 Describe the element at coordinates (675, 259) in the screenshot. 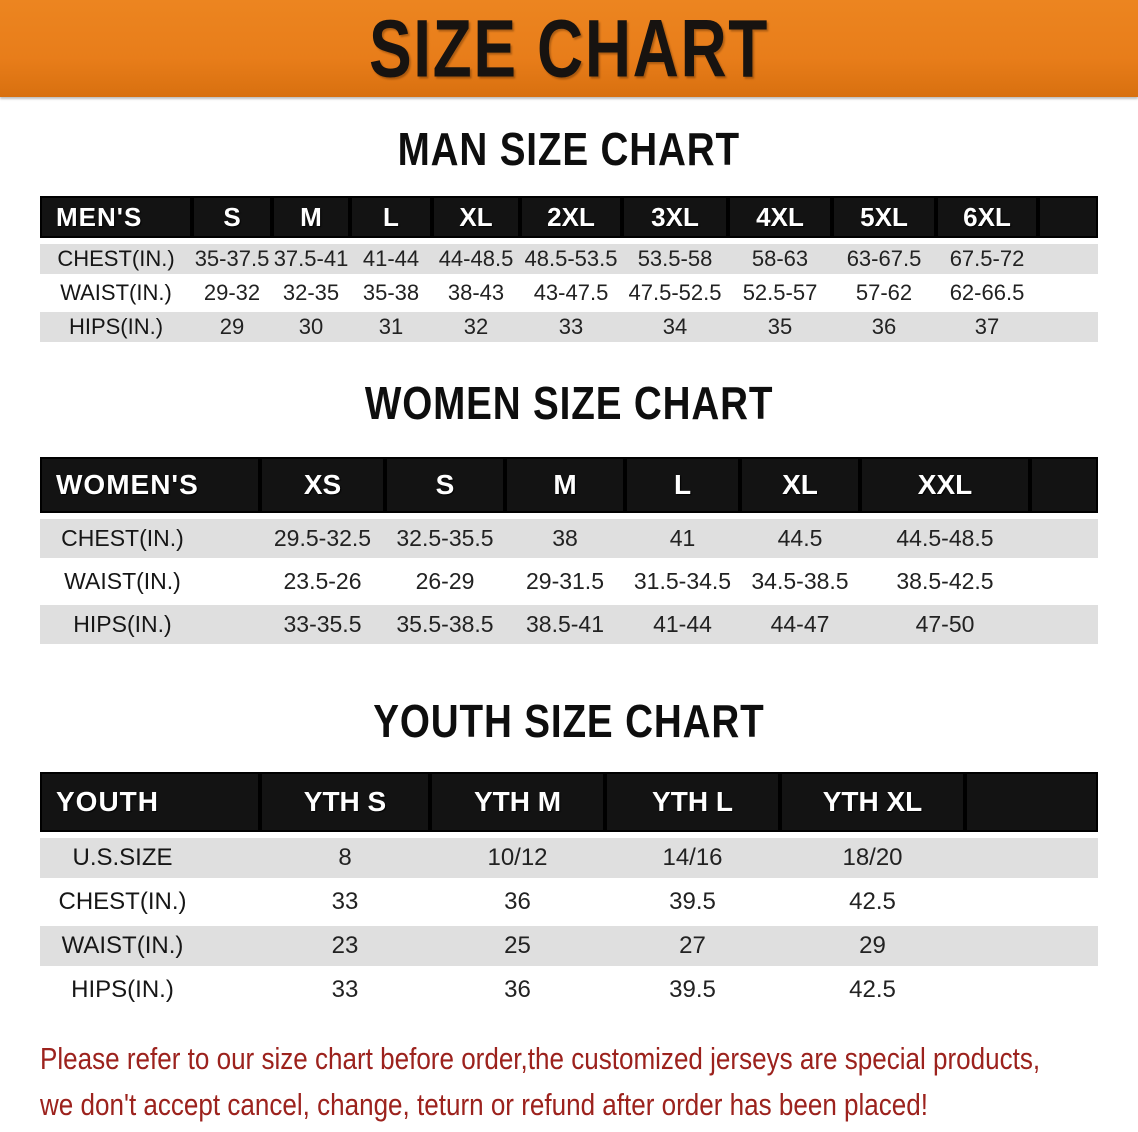

I see `table-cell: 53.5-58` at that location.